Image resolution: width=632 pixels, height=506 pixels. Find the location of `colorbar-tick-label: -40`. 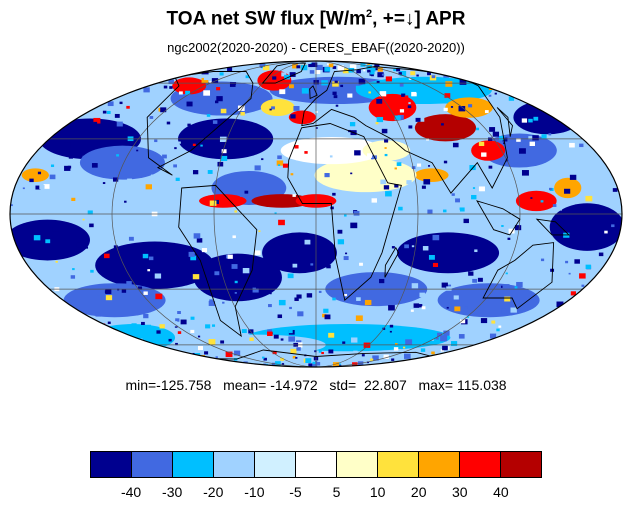

colorbar-tick-label: -40 is located at coordinates (131, 492).